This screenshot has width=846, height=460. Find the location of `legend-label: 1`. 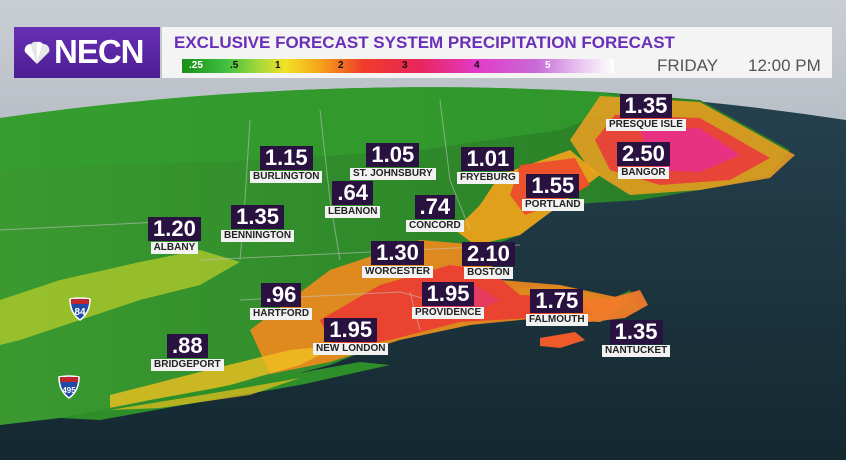

legend-label: 1 is located at coordinates (278, 65).